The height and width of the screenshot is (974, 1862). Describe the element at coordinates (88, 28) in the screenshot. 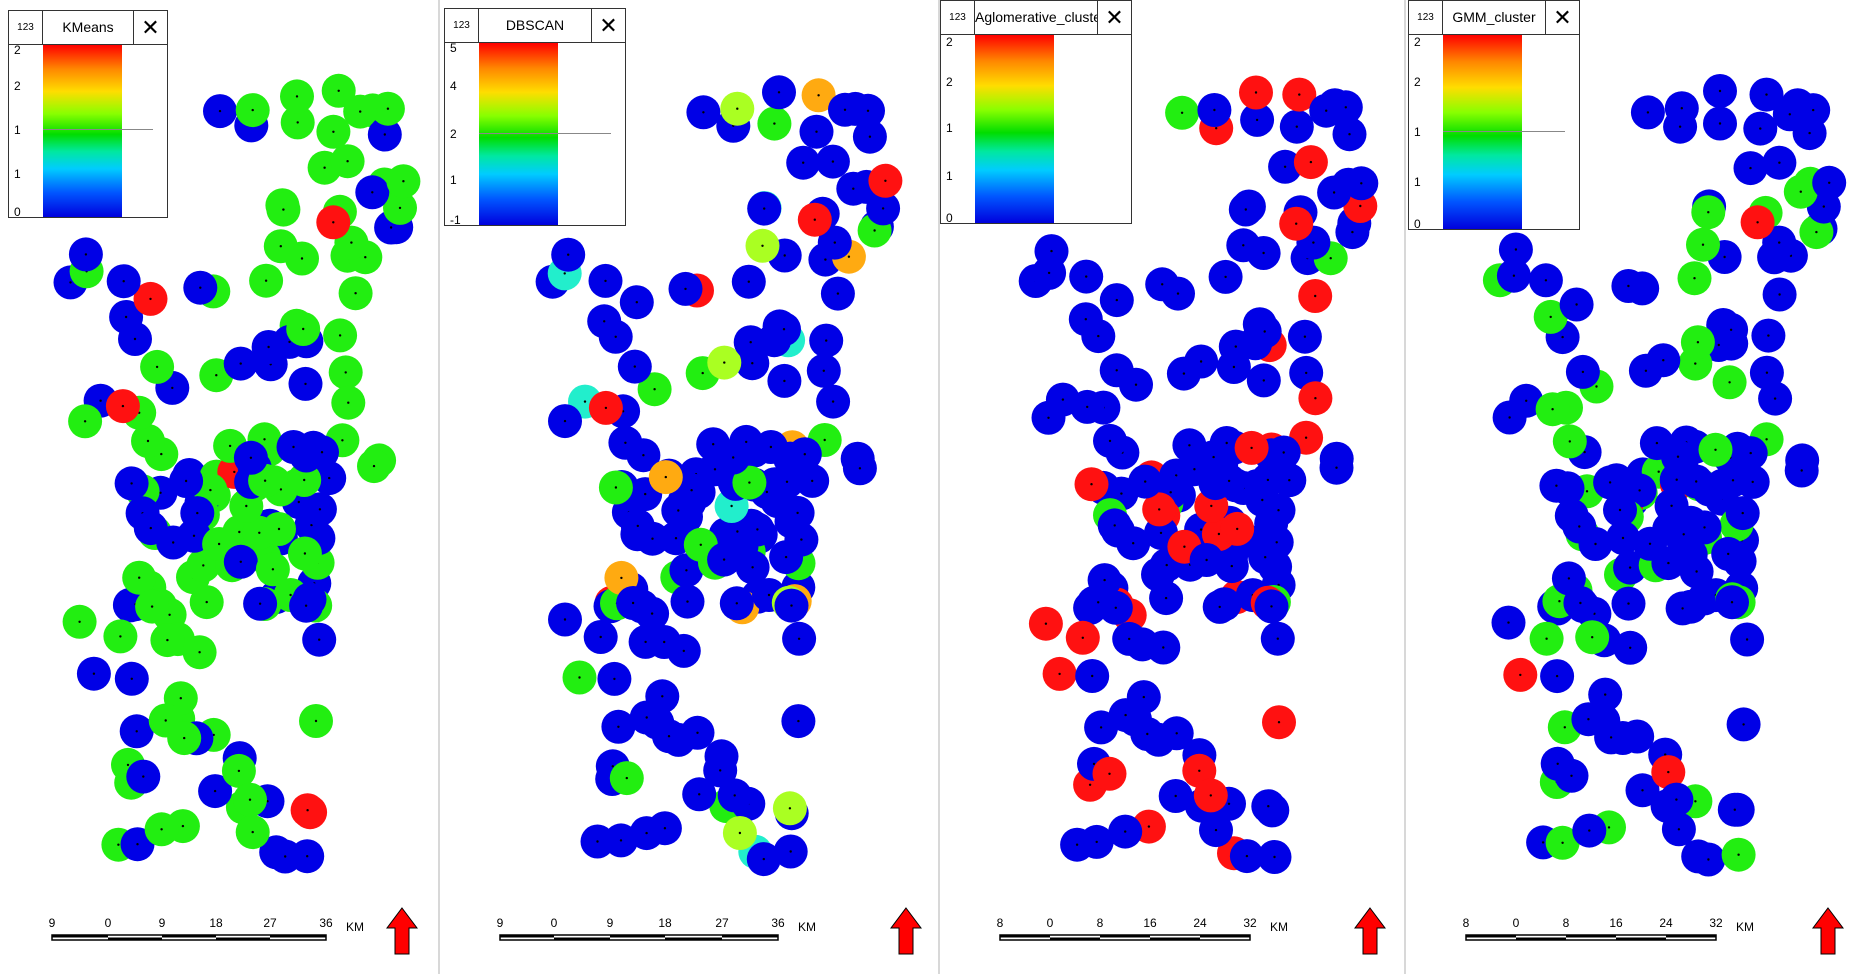

I see `legend-header: 123 KMeans ✕` at that location.